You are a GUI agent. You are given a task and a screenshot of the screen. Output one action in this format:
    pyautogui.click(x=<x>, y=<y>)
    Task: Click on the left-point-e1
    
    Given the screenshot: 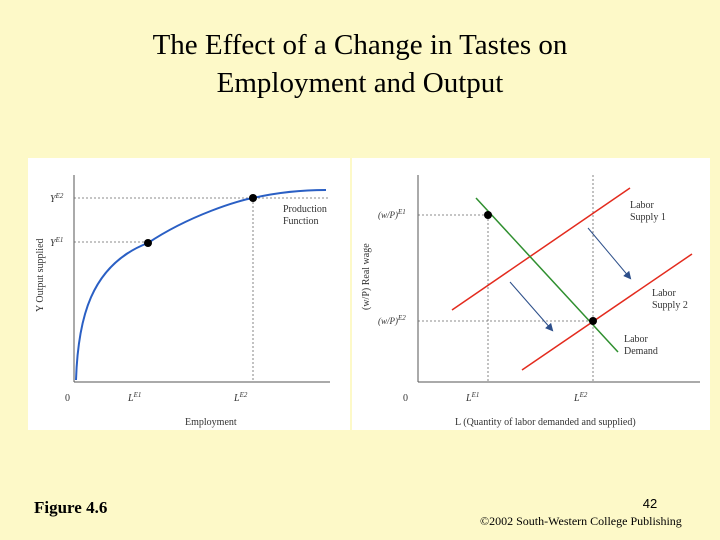 What is the action you would take?
    pyautogui.click(x=148, y=243)
    